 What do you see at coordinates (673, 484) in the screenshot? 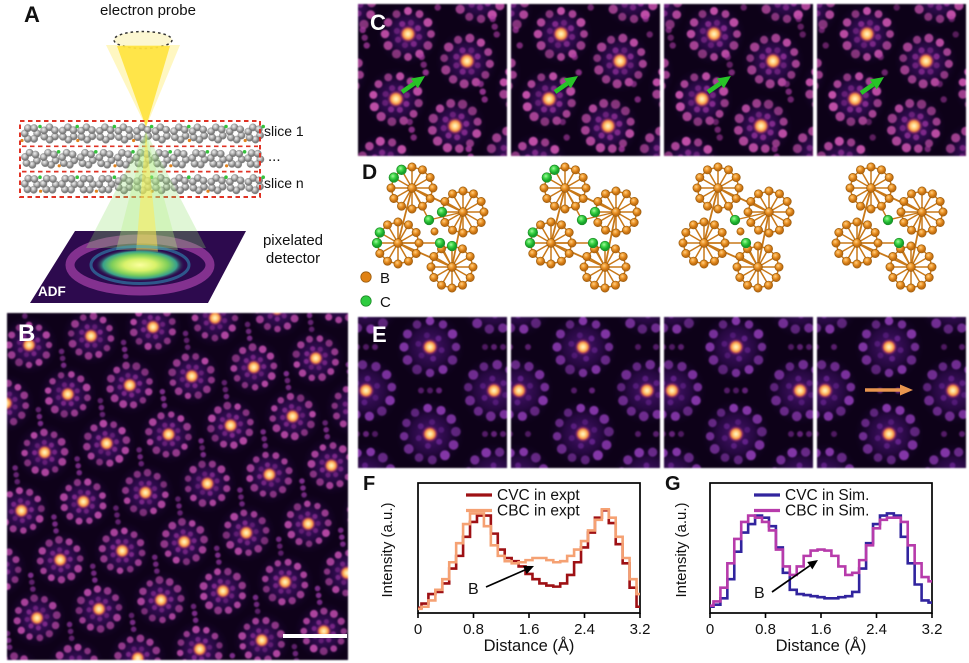
I see `panel-g-label: G` at bounding box center [673, 484].